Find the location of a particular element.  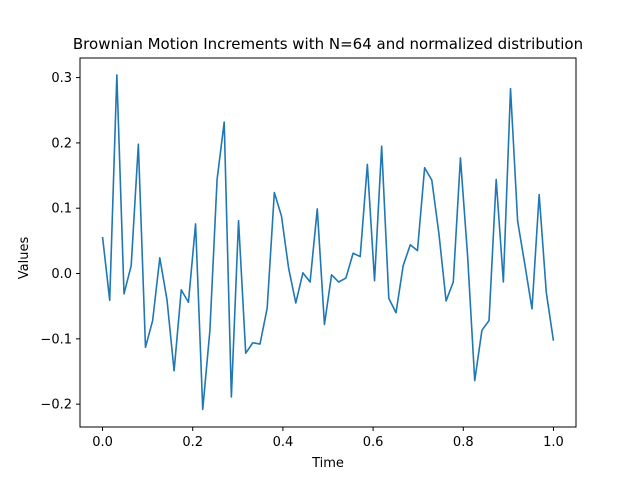

y-tick-label: 0.2 is located at coordinates (61, 143).